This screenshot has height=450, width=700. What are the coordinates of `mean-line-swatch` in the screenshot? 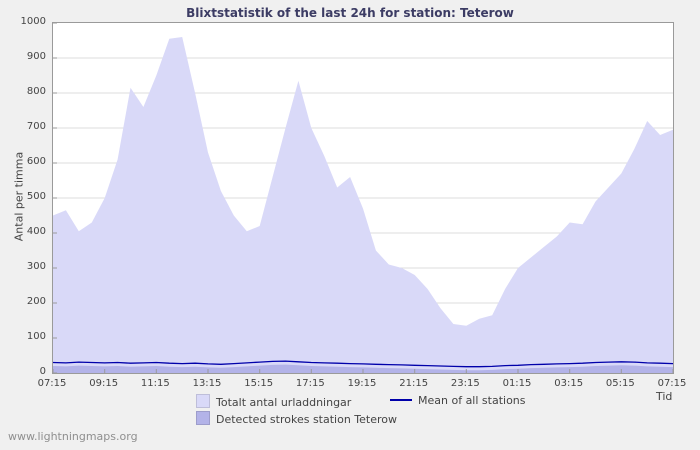 It's located at (401, 400).